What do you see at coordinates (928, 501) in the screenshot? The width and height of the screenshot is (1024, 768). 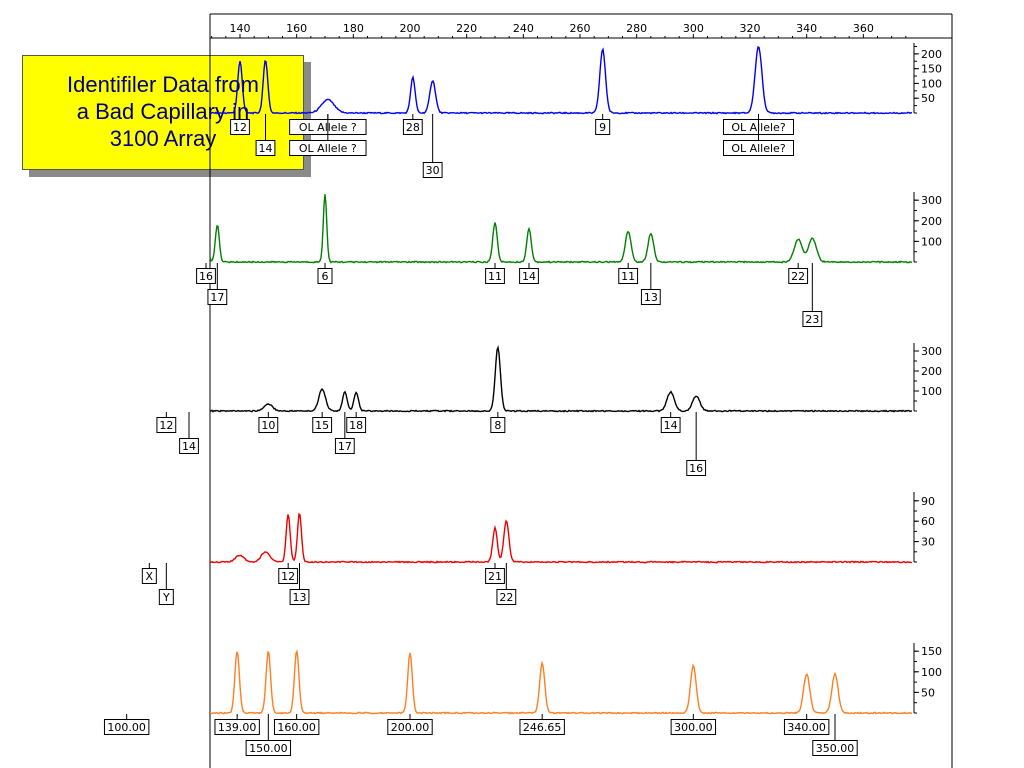 I see `y-tick-label: 90` at bounding box center [928, 501].